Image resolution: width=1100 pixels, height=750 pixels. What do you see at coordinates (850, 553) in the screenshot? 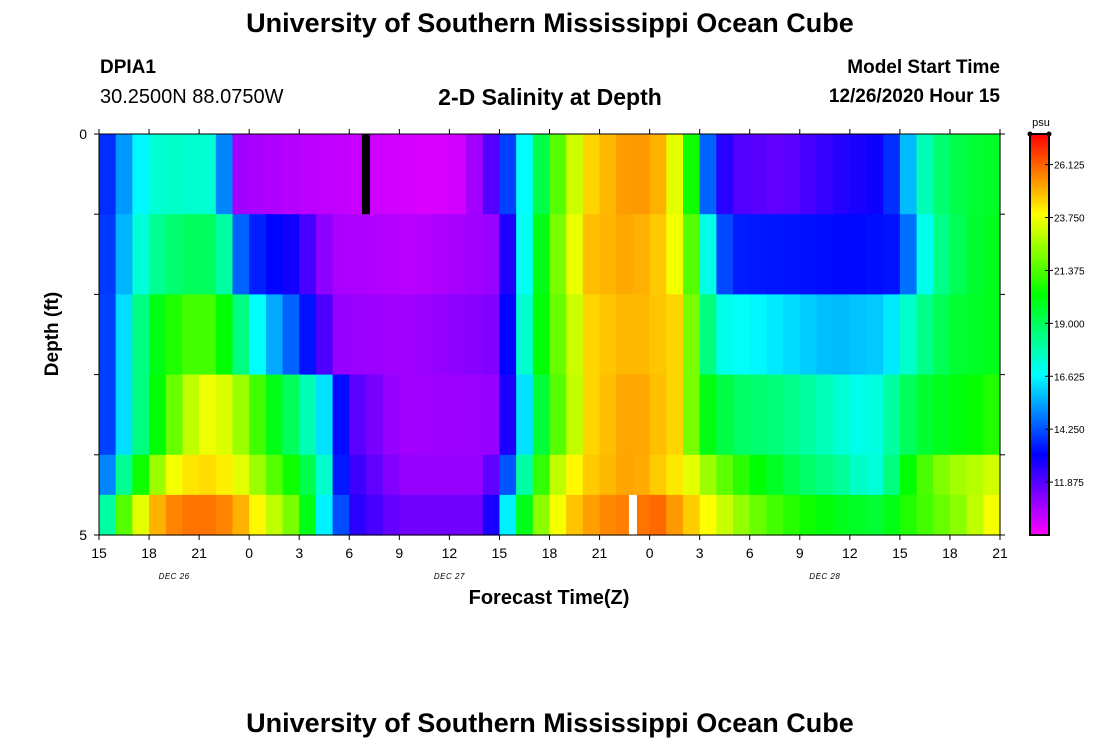
I see `x-tick-label: 12` at bounding box center [850, 553].